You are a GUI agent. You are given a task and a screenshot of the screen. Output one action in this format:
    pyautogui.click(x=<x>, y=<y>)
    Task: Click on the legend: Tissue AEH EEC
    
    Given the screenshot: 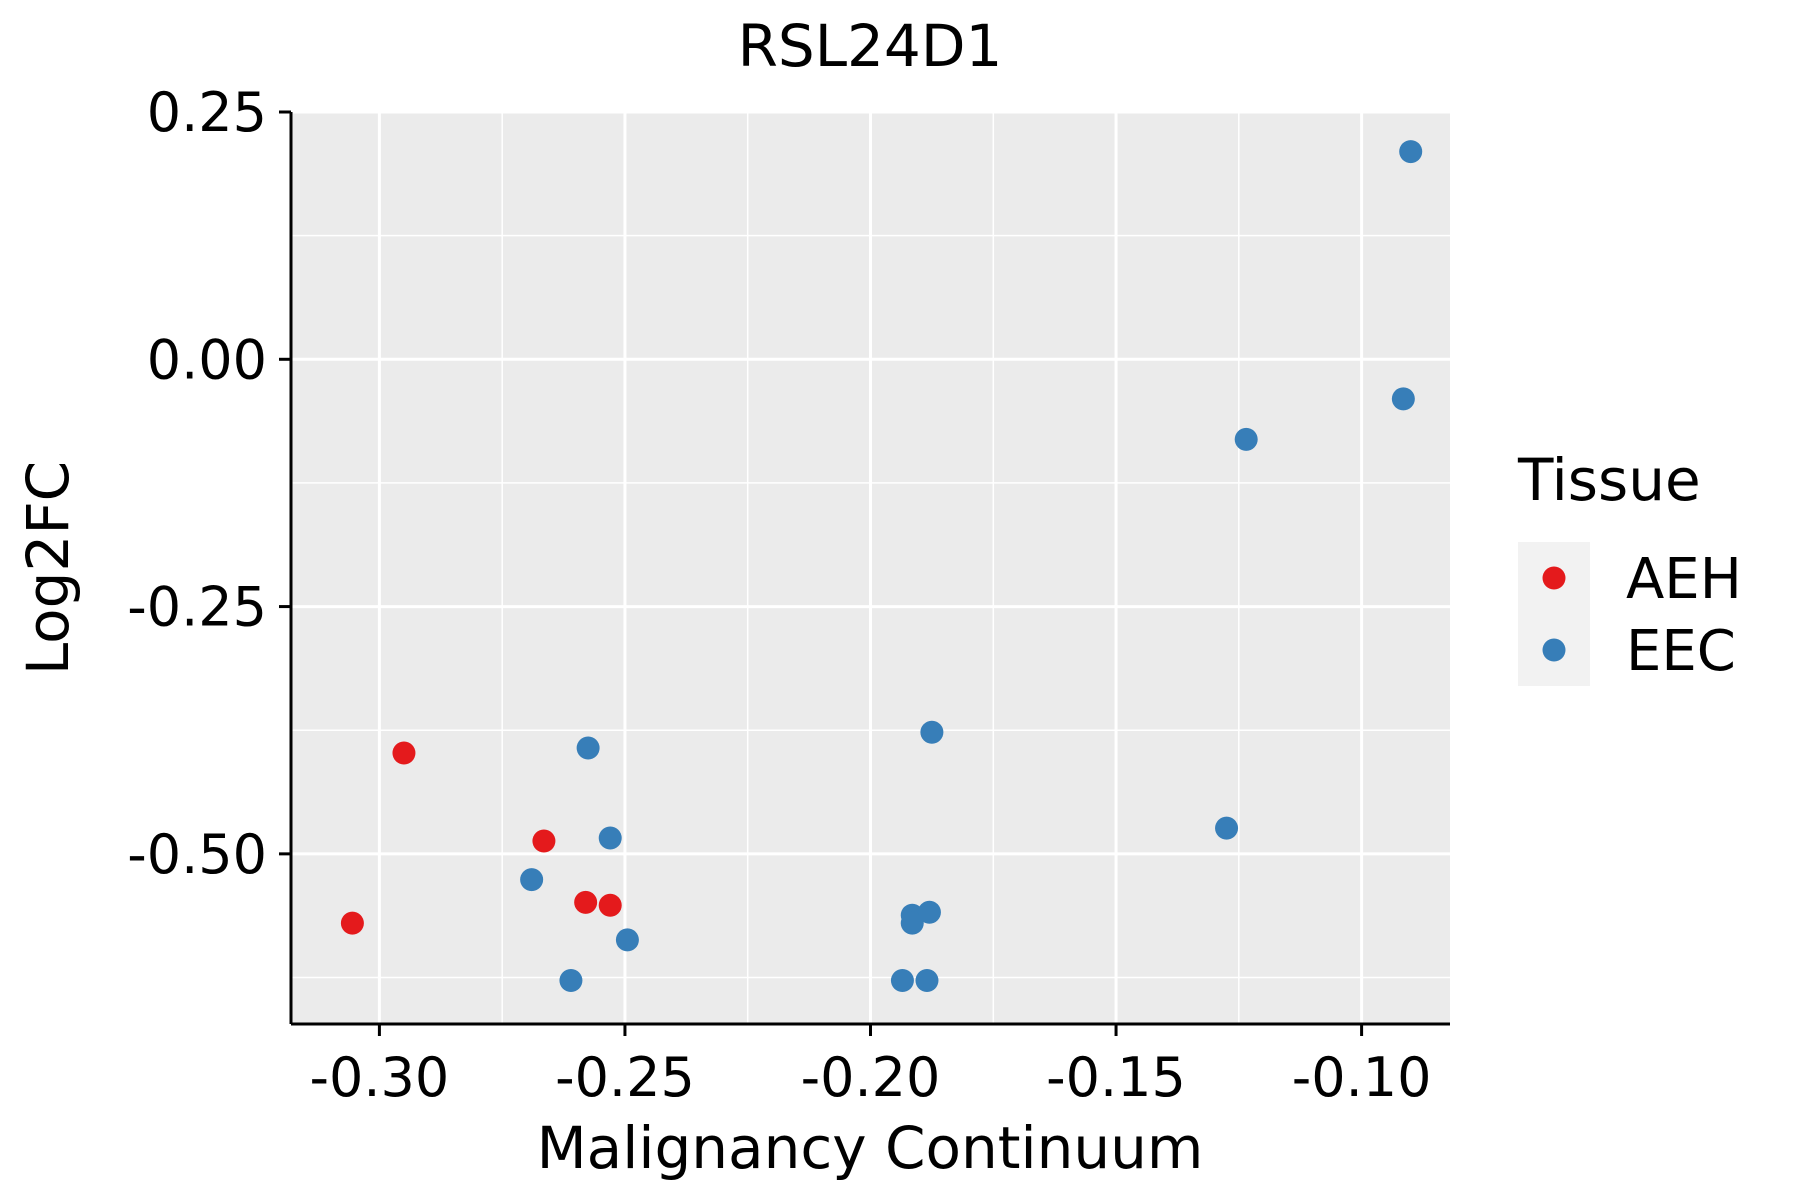 What is the action you would take?
    pyautogui.click(x=1629, y=566)
    